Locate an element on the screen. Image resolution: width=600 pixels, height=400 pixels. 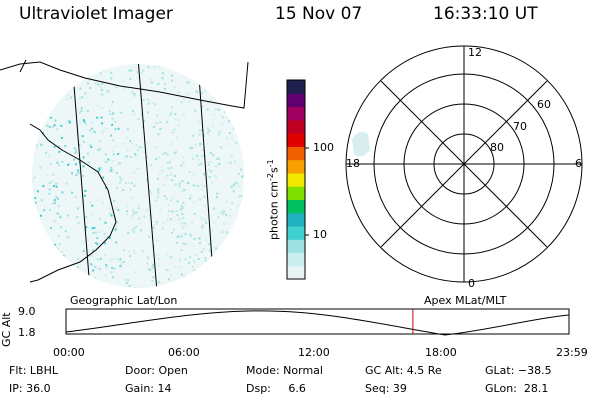
info-glat: GLat: −38.5 is located at coordinates (518, 370).